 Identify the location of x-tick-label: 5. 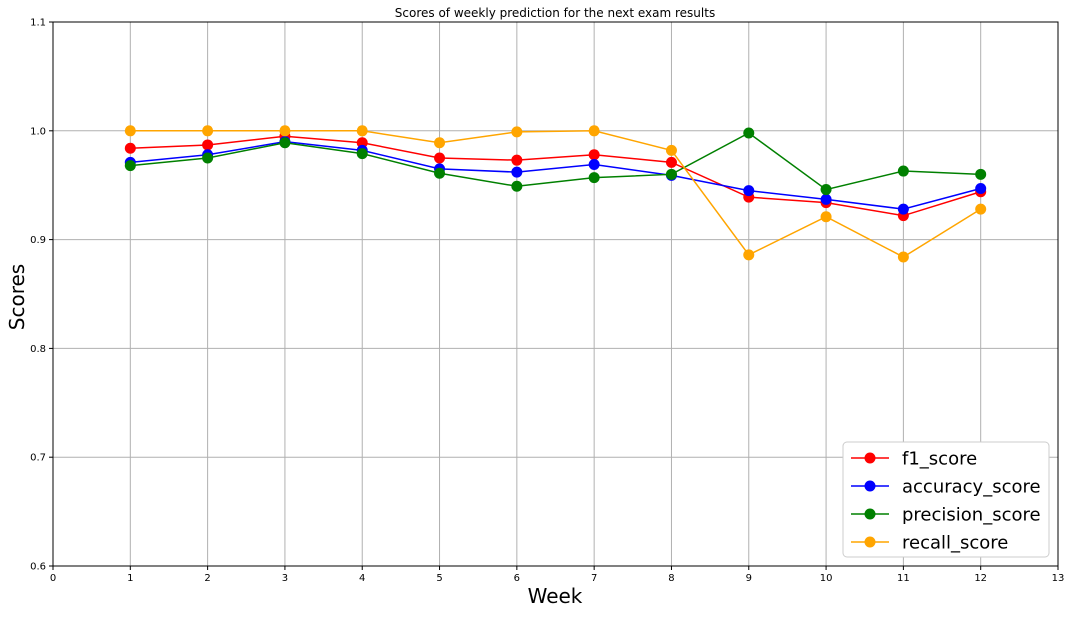
(439, 578).